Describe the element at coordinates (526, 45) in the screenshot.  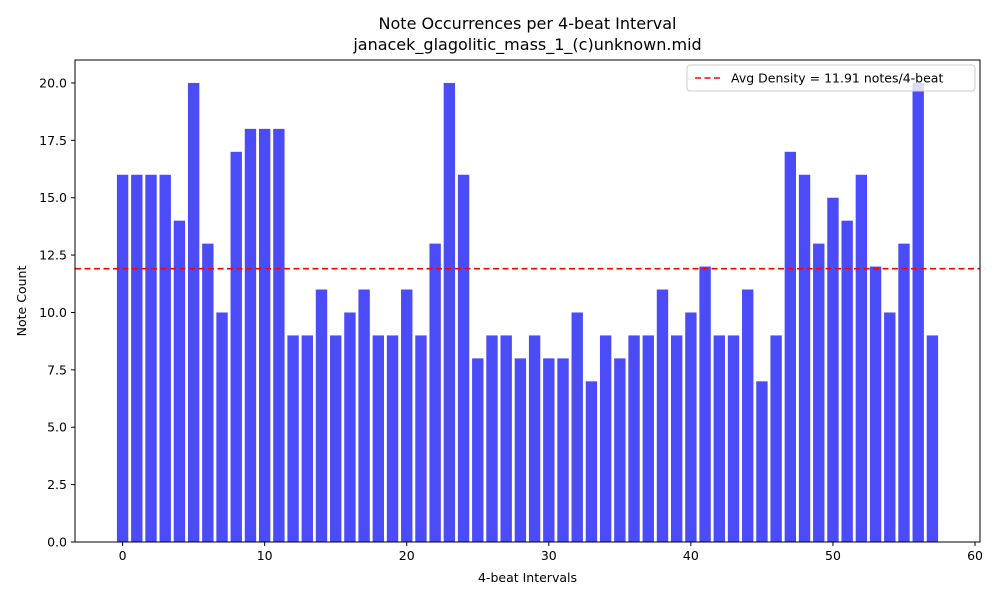
I see `chart-subtitle: janacek_glagolitic_mass_1_(c)unknown.mid` at that location.